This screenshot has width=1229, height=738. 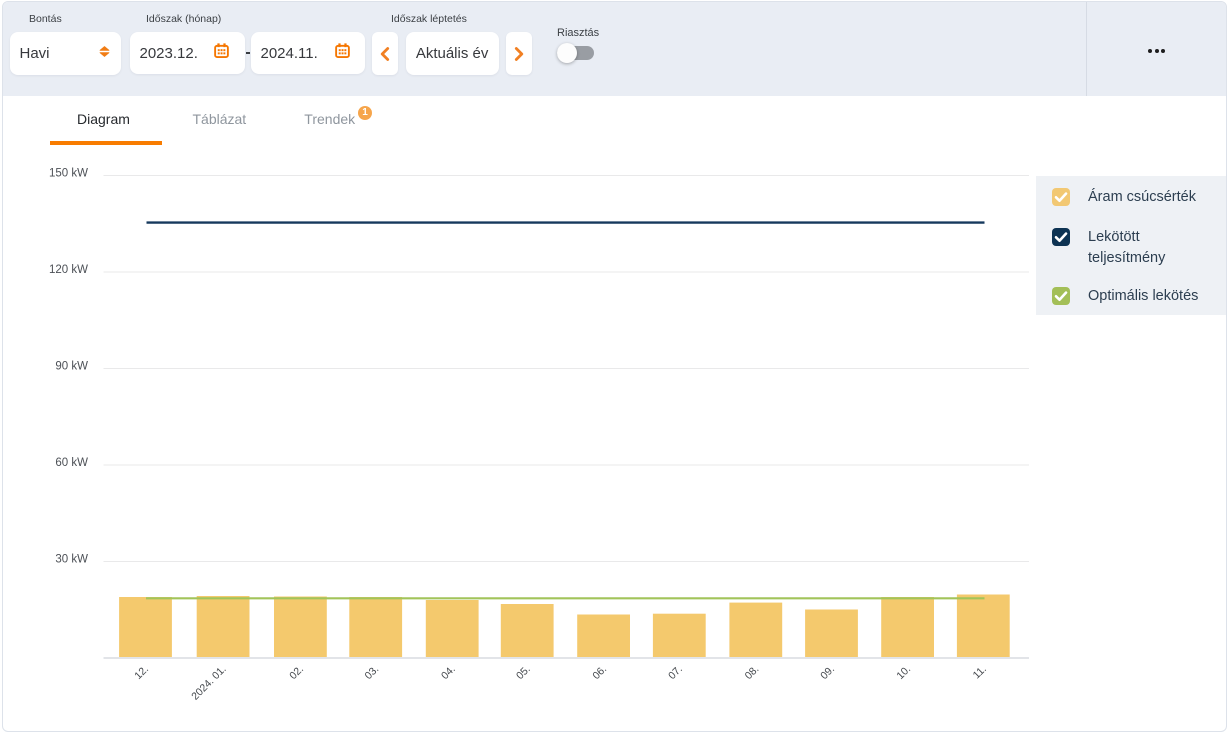 I want to click on svg-text: 10., so click(x=903, y=672).